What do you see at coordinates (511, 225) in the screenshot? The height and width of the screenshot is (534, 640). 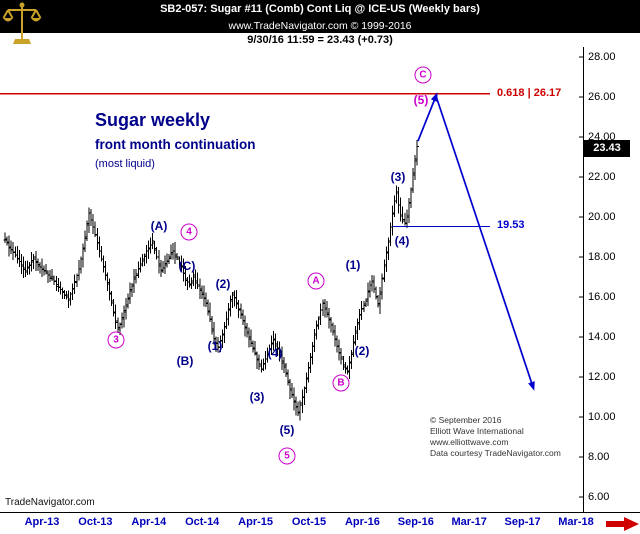 I see `support-level-label: 19.53` at bounding box center [511, 225].